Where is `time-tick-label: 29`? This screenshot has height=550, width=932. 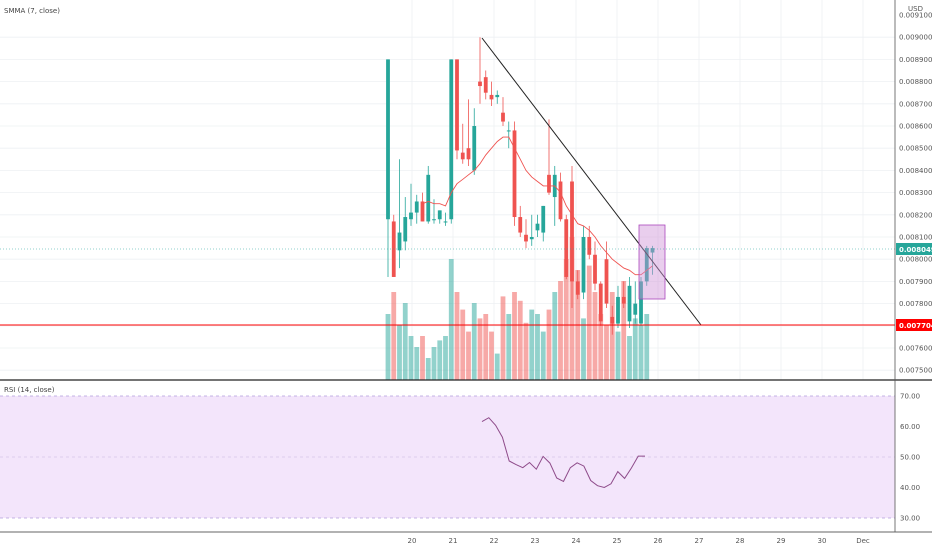
time-tick-label: 29 is located at coordinates (781, 541).